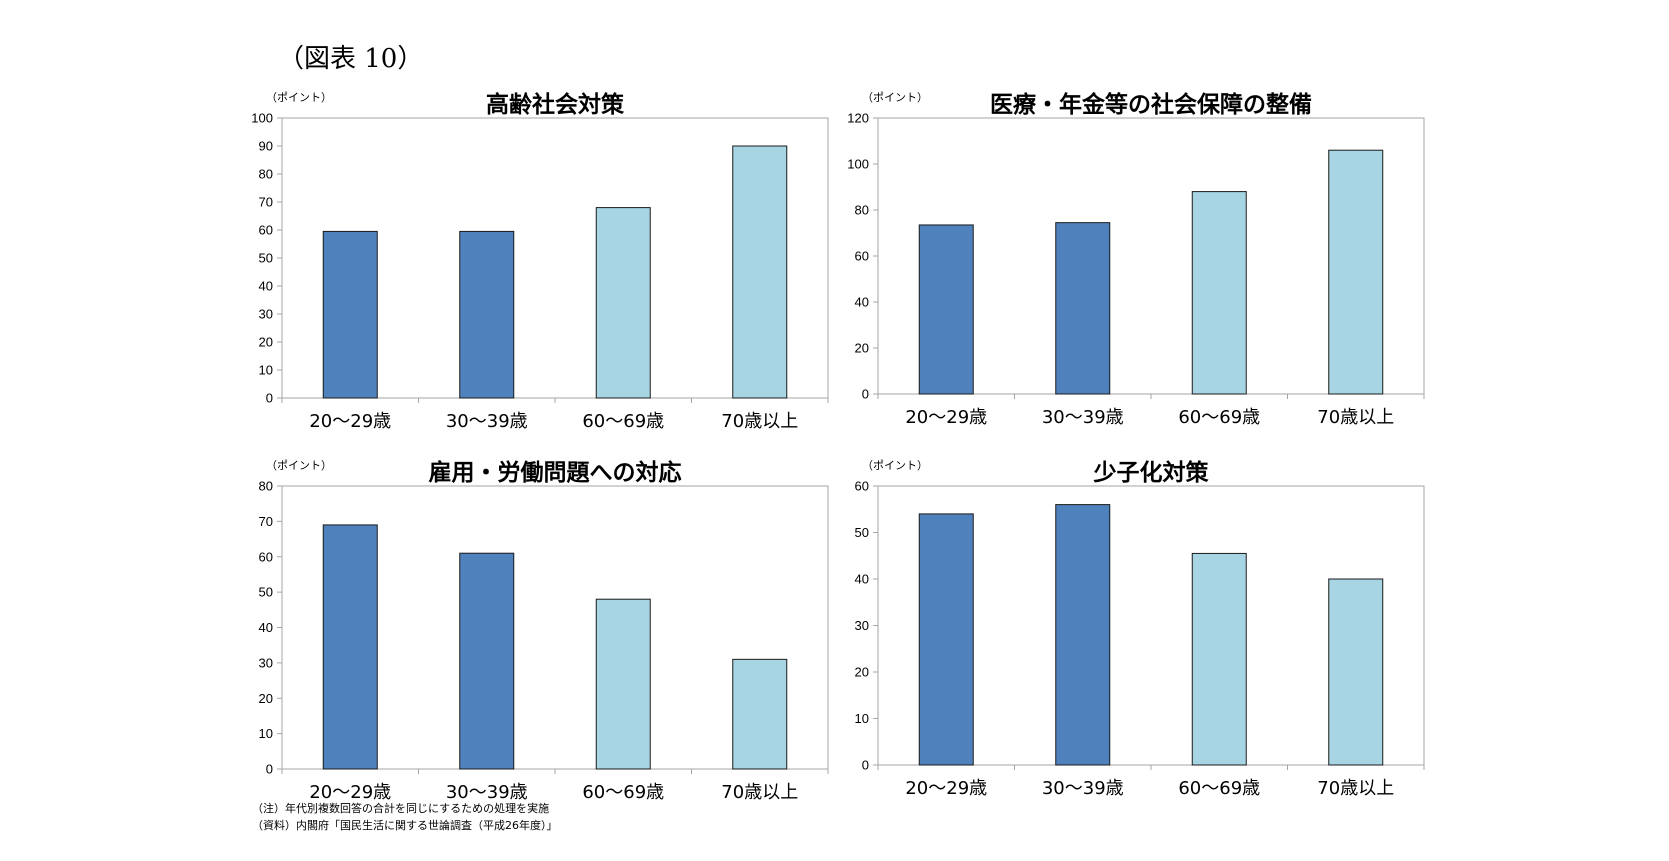 This screenshot has width=1669, height=861. Describe the element at coordinates (895, 97) in the screenshot. I see `chart-2-unit-label: （ポイント）` at that location.